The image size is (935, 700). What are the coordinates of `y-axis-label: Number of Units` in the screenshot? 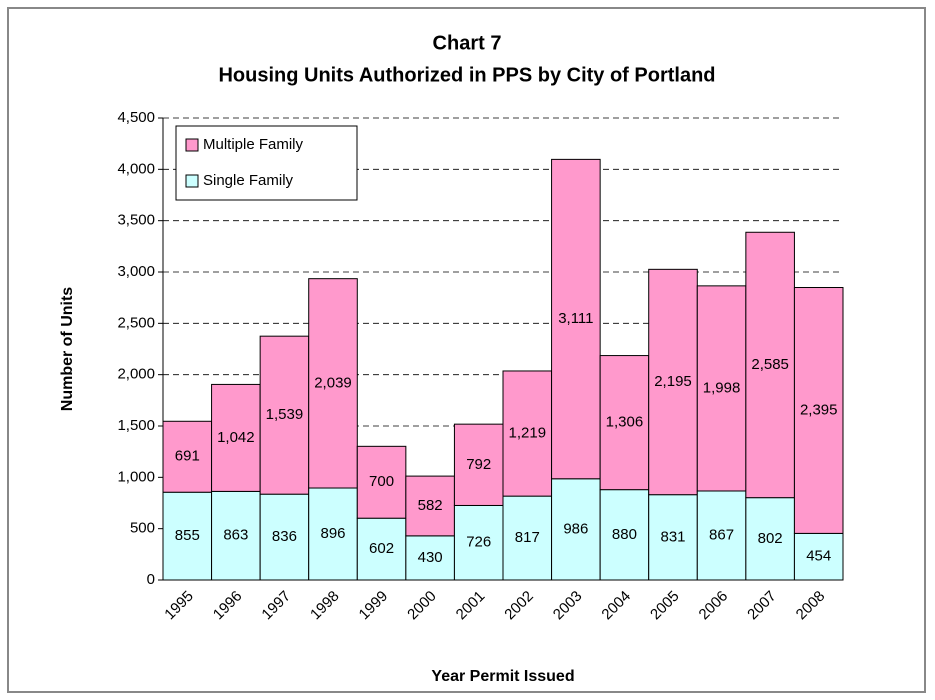 It's located at (67, 349).